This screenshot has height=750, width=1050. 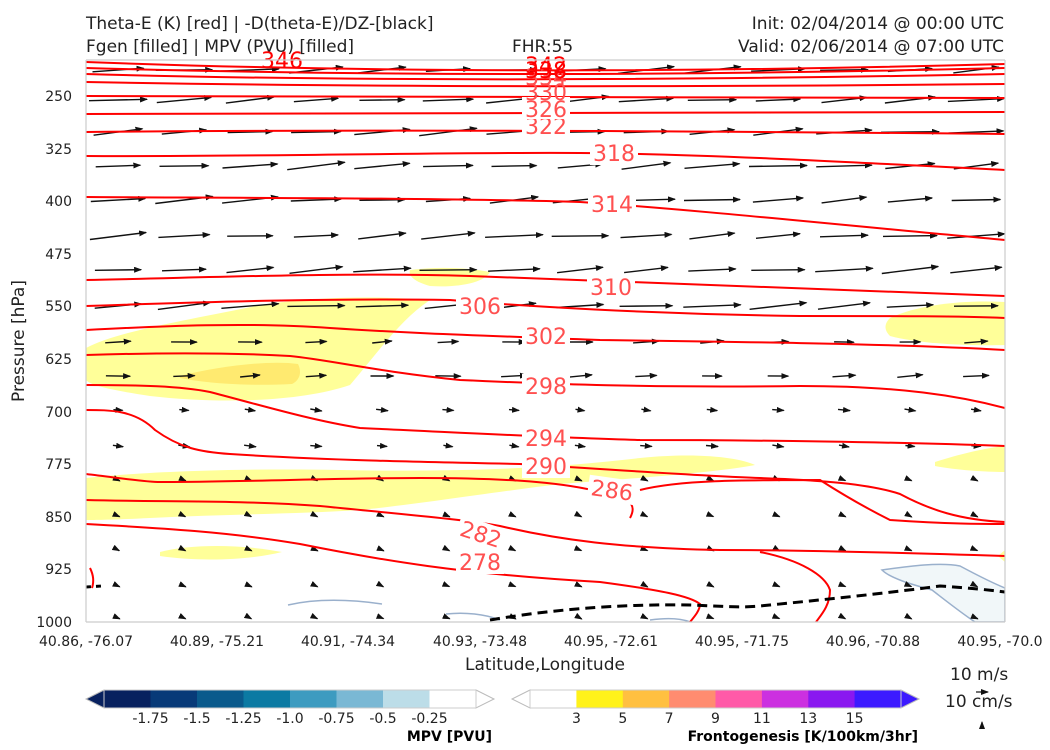 I want to click on contour-label: 310, so click(x=611, y=288).